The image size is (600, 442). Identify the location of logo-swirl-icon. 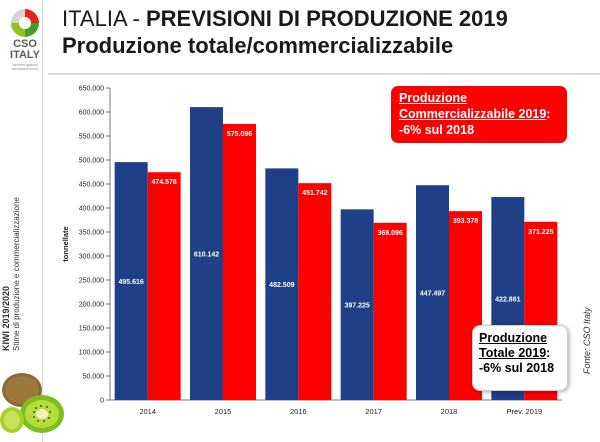
(25, 23).